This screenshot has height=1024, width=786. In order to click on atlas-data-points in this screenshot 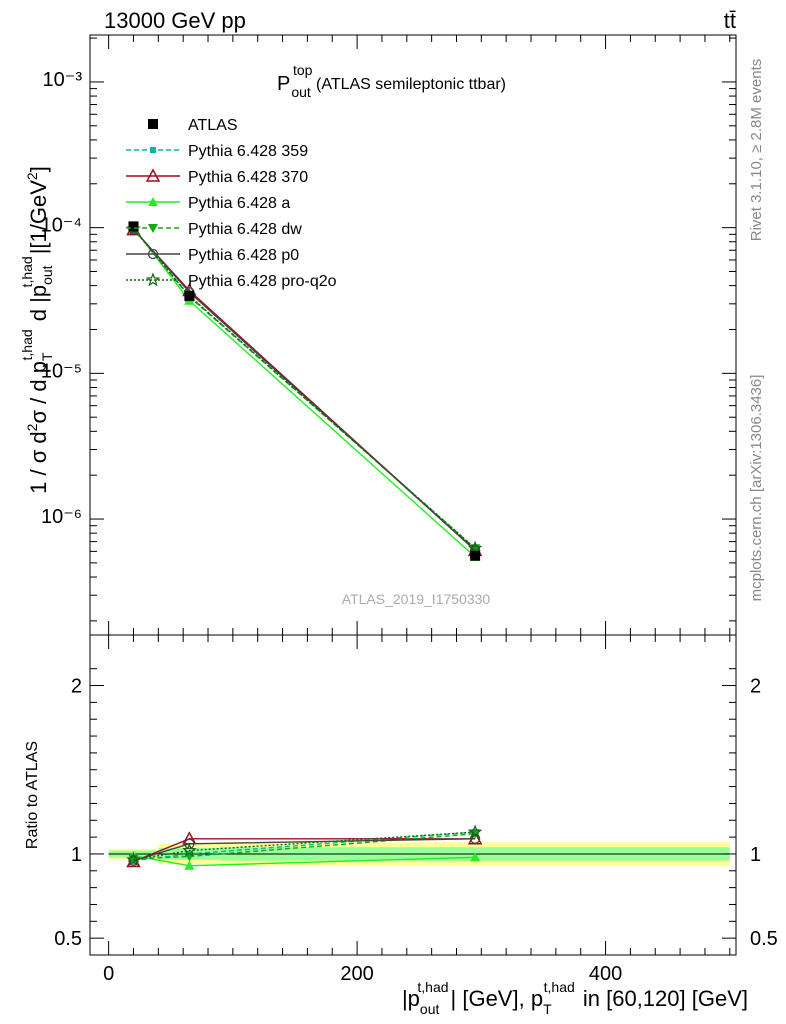, I will do `click(304, 391)`.